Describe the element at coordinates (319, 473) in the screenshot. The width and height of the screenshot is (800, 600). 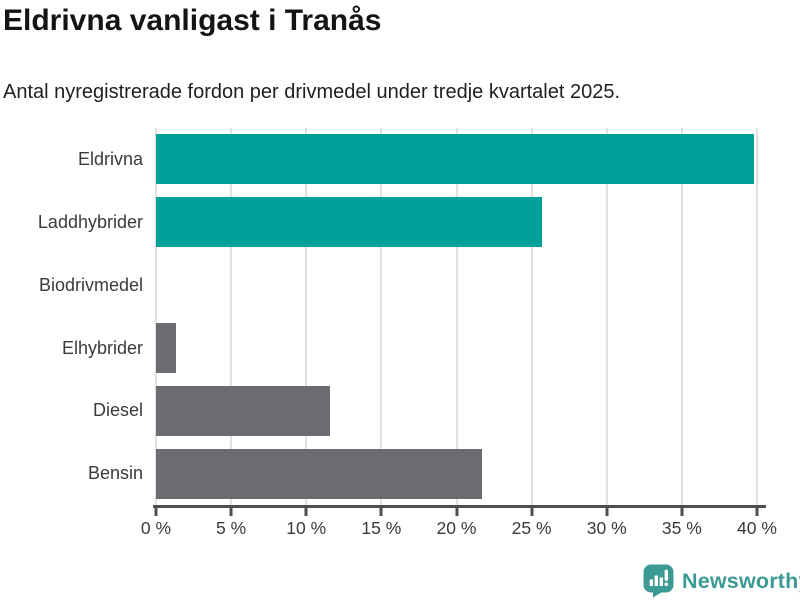
I see `bar-bensin` at that location.